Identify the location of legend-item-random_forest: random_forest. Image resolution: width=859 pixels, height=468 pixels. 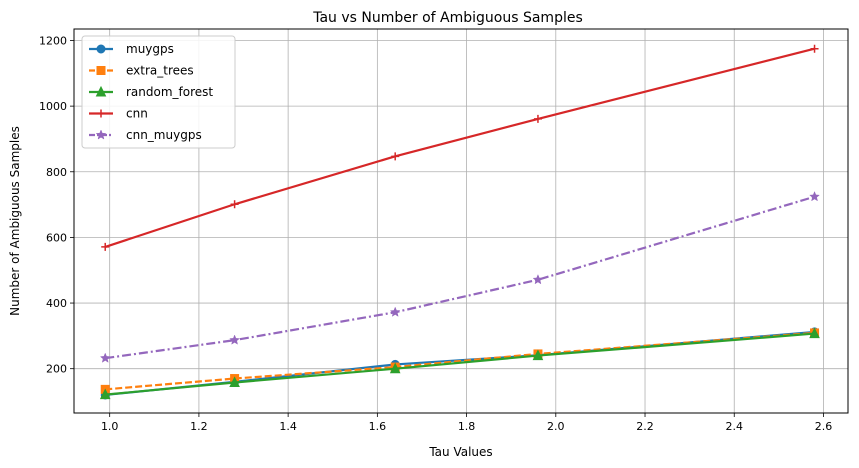
(151, 92).